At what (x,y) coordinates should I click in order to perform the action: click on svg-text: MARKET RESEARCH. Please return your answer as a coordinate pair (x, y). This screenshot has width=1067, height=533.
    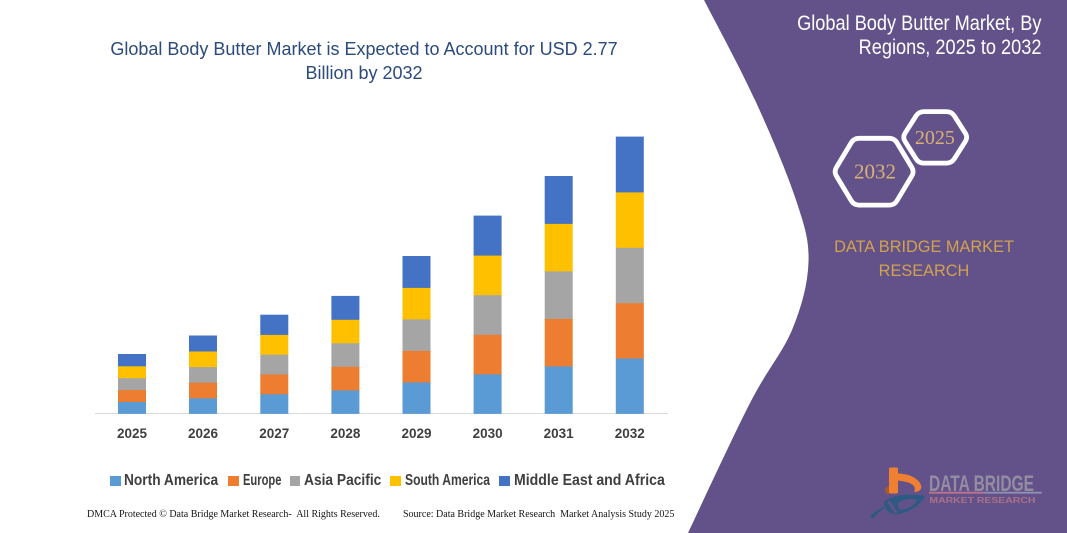
    Looking at the image, I should click on (982, 500).